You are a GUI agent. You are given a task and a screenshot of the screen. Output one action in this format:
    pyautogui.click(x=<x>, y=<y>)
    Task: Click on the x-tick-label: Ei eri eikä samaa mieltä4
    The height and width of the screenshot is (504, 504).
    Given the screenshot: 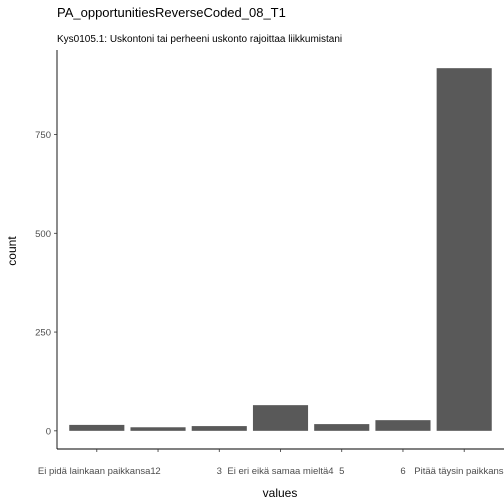 What is the action you would take?
    pyautogui.click(x=280, y=471)
    